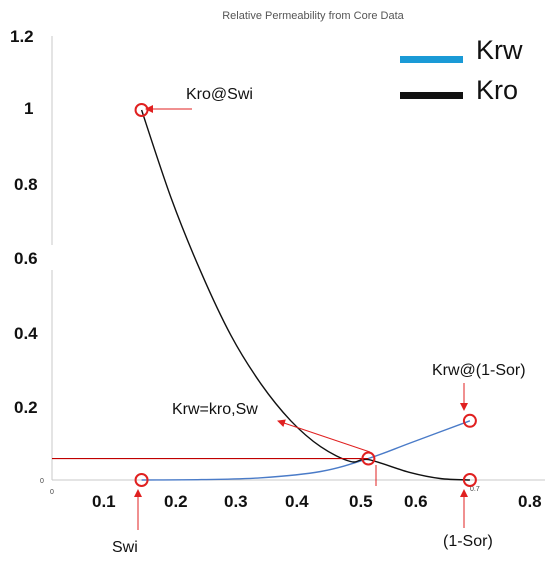 The height and width of the screenshot is (564, 559). Describe the element at coordinates (468, 541) in the screenshot. I see `annotation-1-sor: (1-Sor)` at that location.